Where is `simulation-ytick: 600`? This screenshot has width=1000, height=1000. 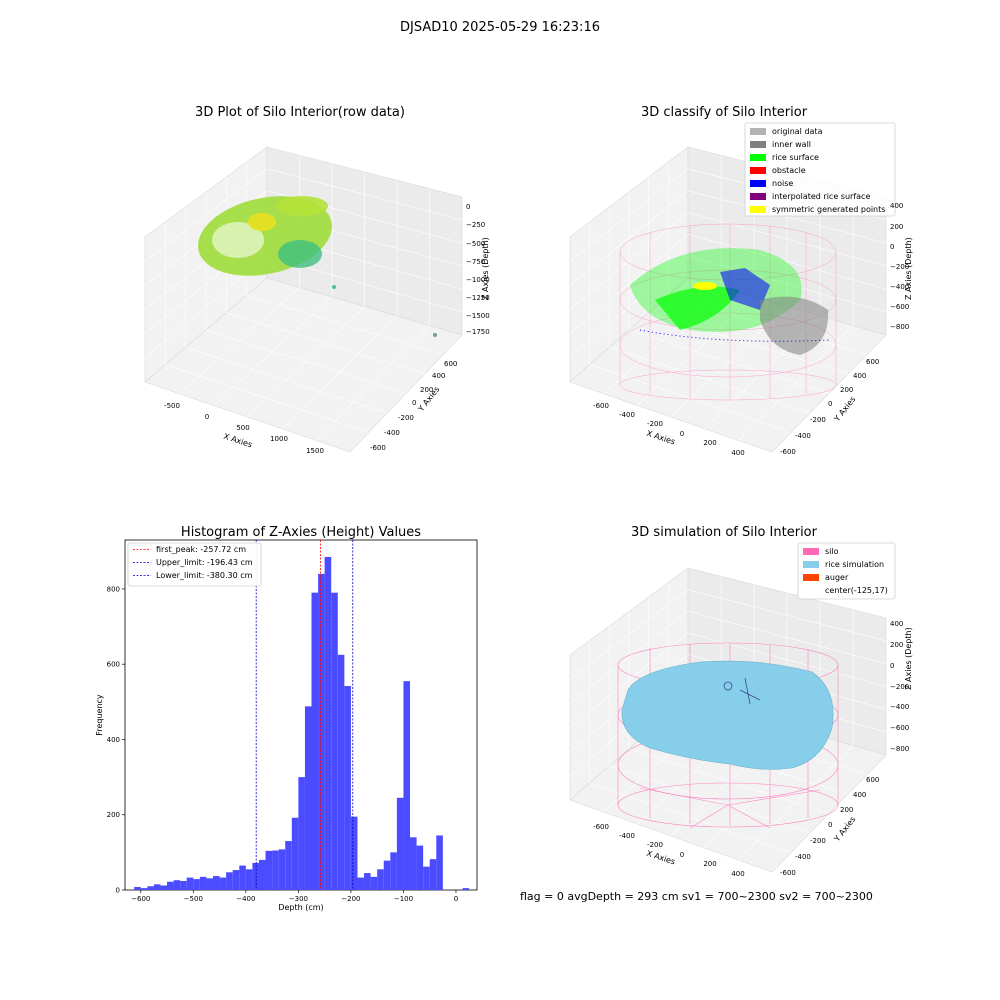
simulation-ytick: 600 is located at coordinates (872, 780).